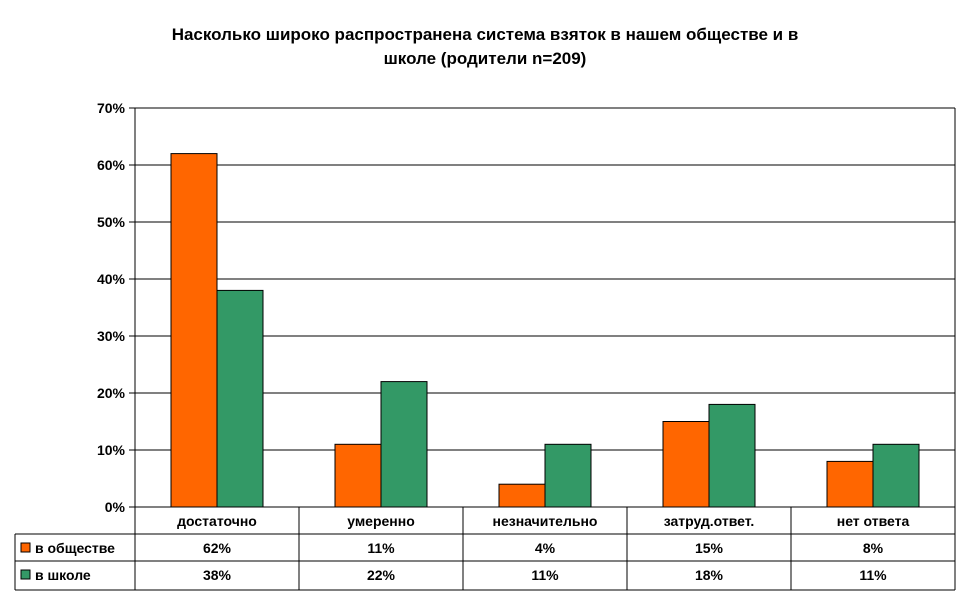  Describe the element at coordinates (63, 575) in the screenshot. I see `legend-label: в школе` at that location.